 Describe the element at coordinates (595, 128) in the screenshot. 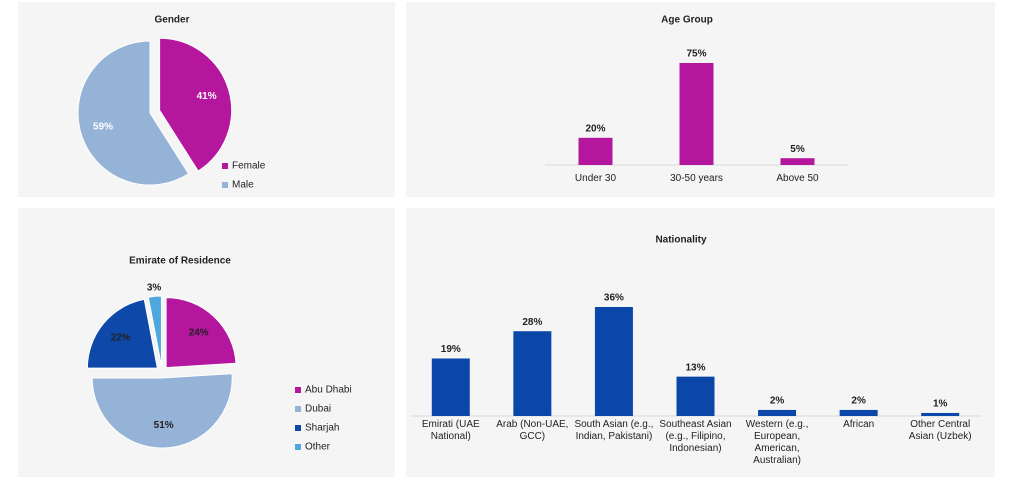

I see `data-label: 20%` at that location.